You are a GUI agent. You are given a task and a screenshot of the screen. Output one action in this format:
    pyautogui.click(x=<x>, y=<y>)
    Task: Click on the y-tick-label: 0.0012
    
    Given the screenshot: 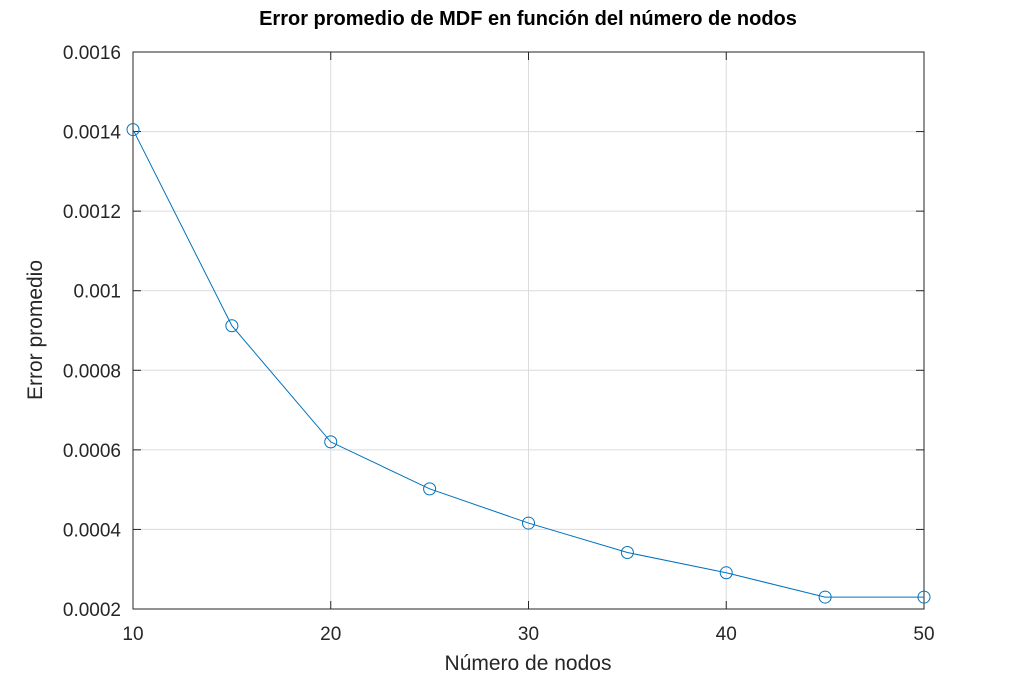 What is the action you would take?
    pyautogui.click(x=92, y=212)
    